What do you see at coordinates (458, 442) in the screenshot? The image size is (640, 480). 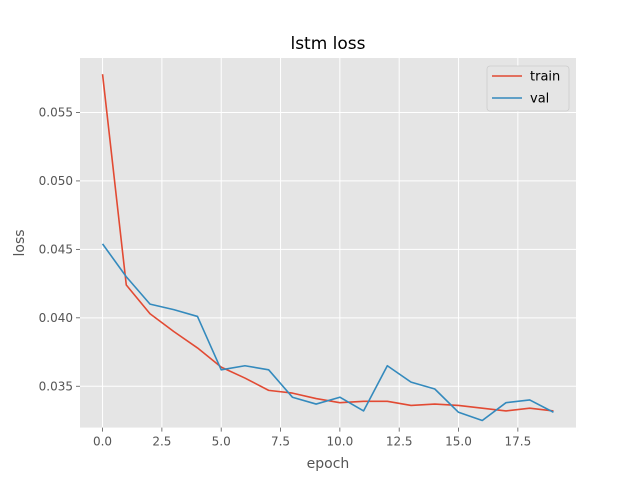 I see `x-tick-label: 15.0` at bounding box center [458, 442].